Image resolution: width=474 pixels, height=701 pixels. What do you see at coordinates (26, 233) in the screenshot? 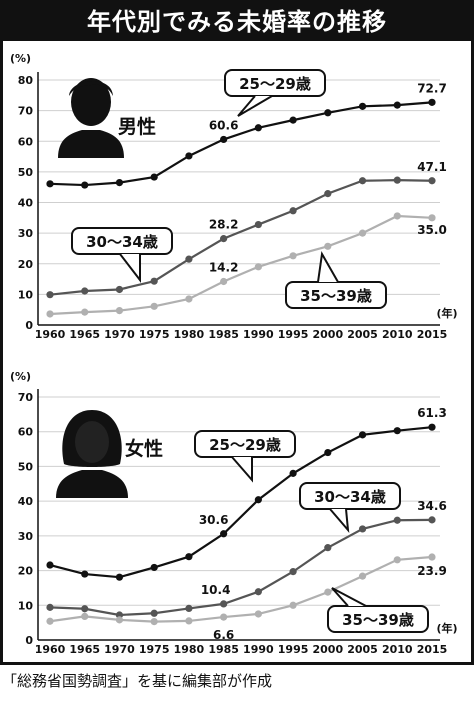
I see `y-tick-label: 30` at bounding box center [26, 233].